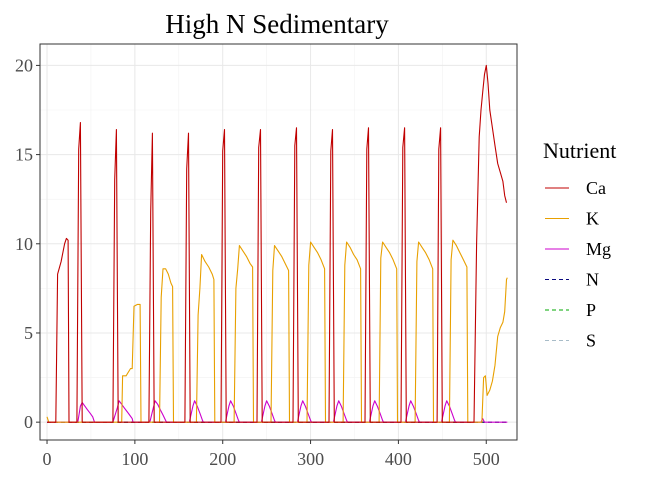  Describe the element at coordinates (591, 310) in the screenshot. I see `legend-label-p: P` at that location.